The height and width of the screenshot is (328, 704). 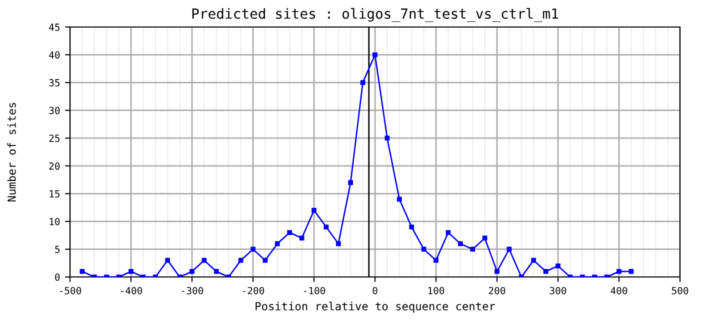 What do you see at coordinates (315, 290) in the screenshot?
I see `x-tick-label: -100` at bounding box center [315, 290].